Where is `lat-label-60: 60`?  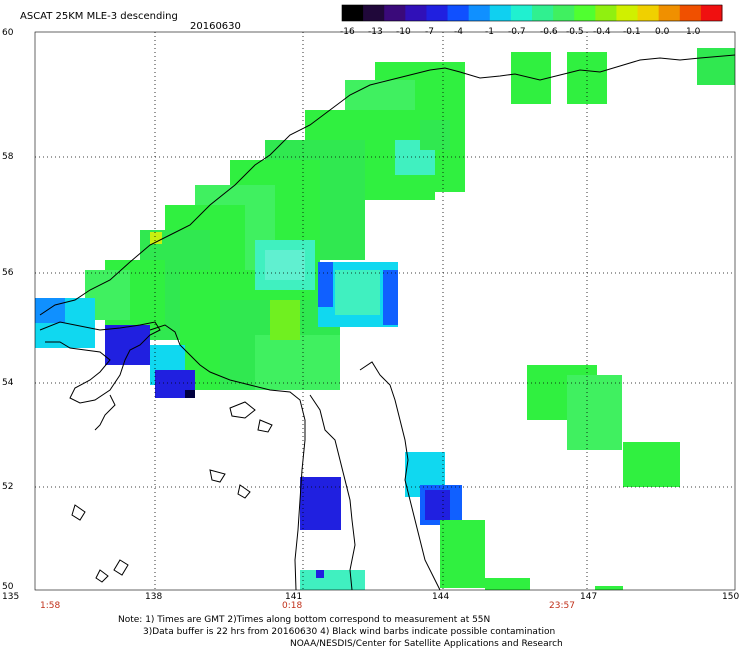
lat-label-60: 60 is located at coordinates (8, 33).